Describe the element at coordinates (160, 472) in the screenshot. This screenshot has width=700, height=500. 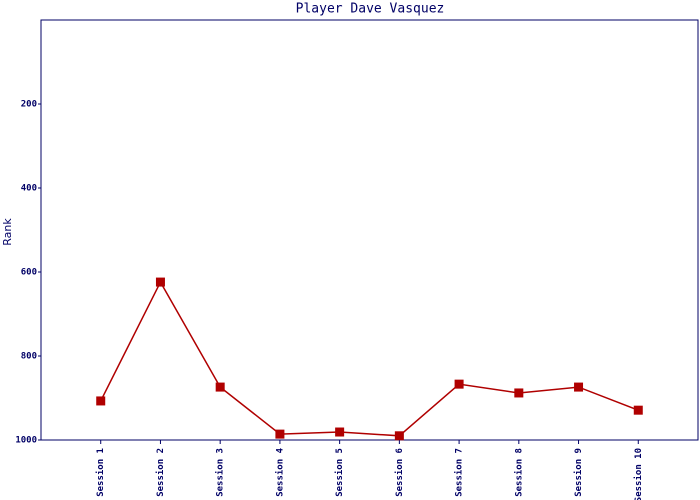
I see `x-tick-label: Session 2` at that location.